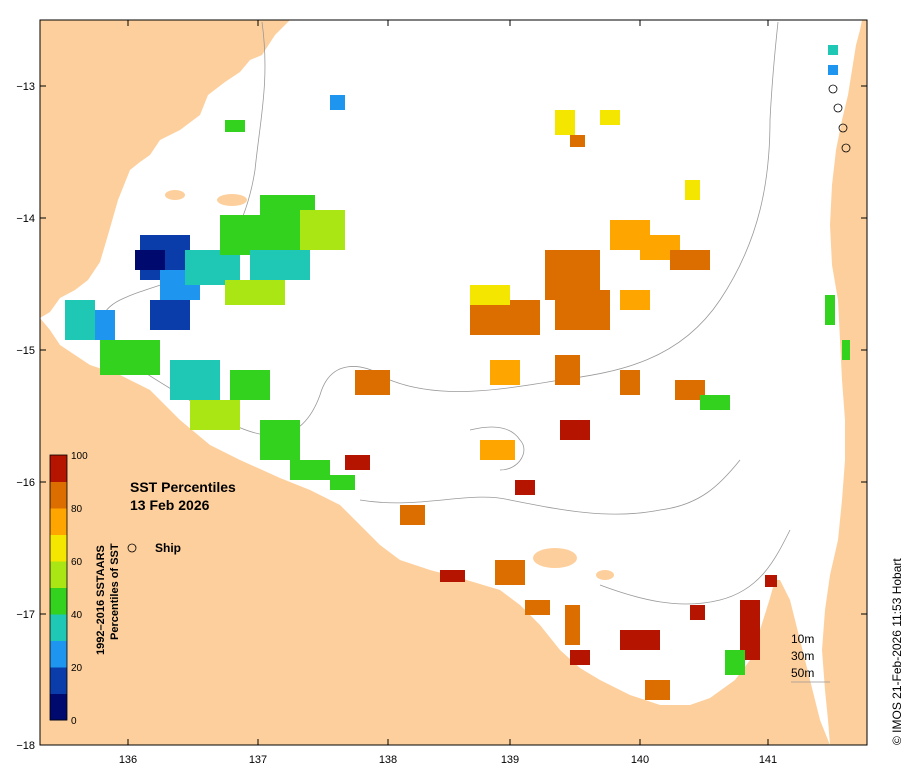  Describe the element at coordinates (128, 760) in the screenshot. I see `lon-tick-136: 136` at that location.